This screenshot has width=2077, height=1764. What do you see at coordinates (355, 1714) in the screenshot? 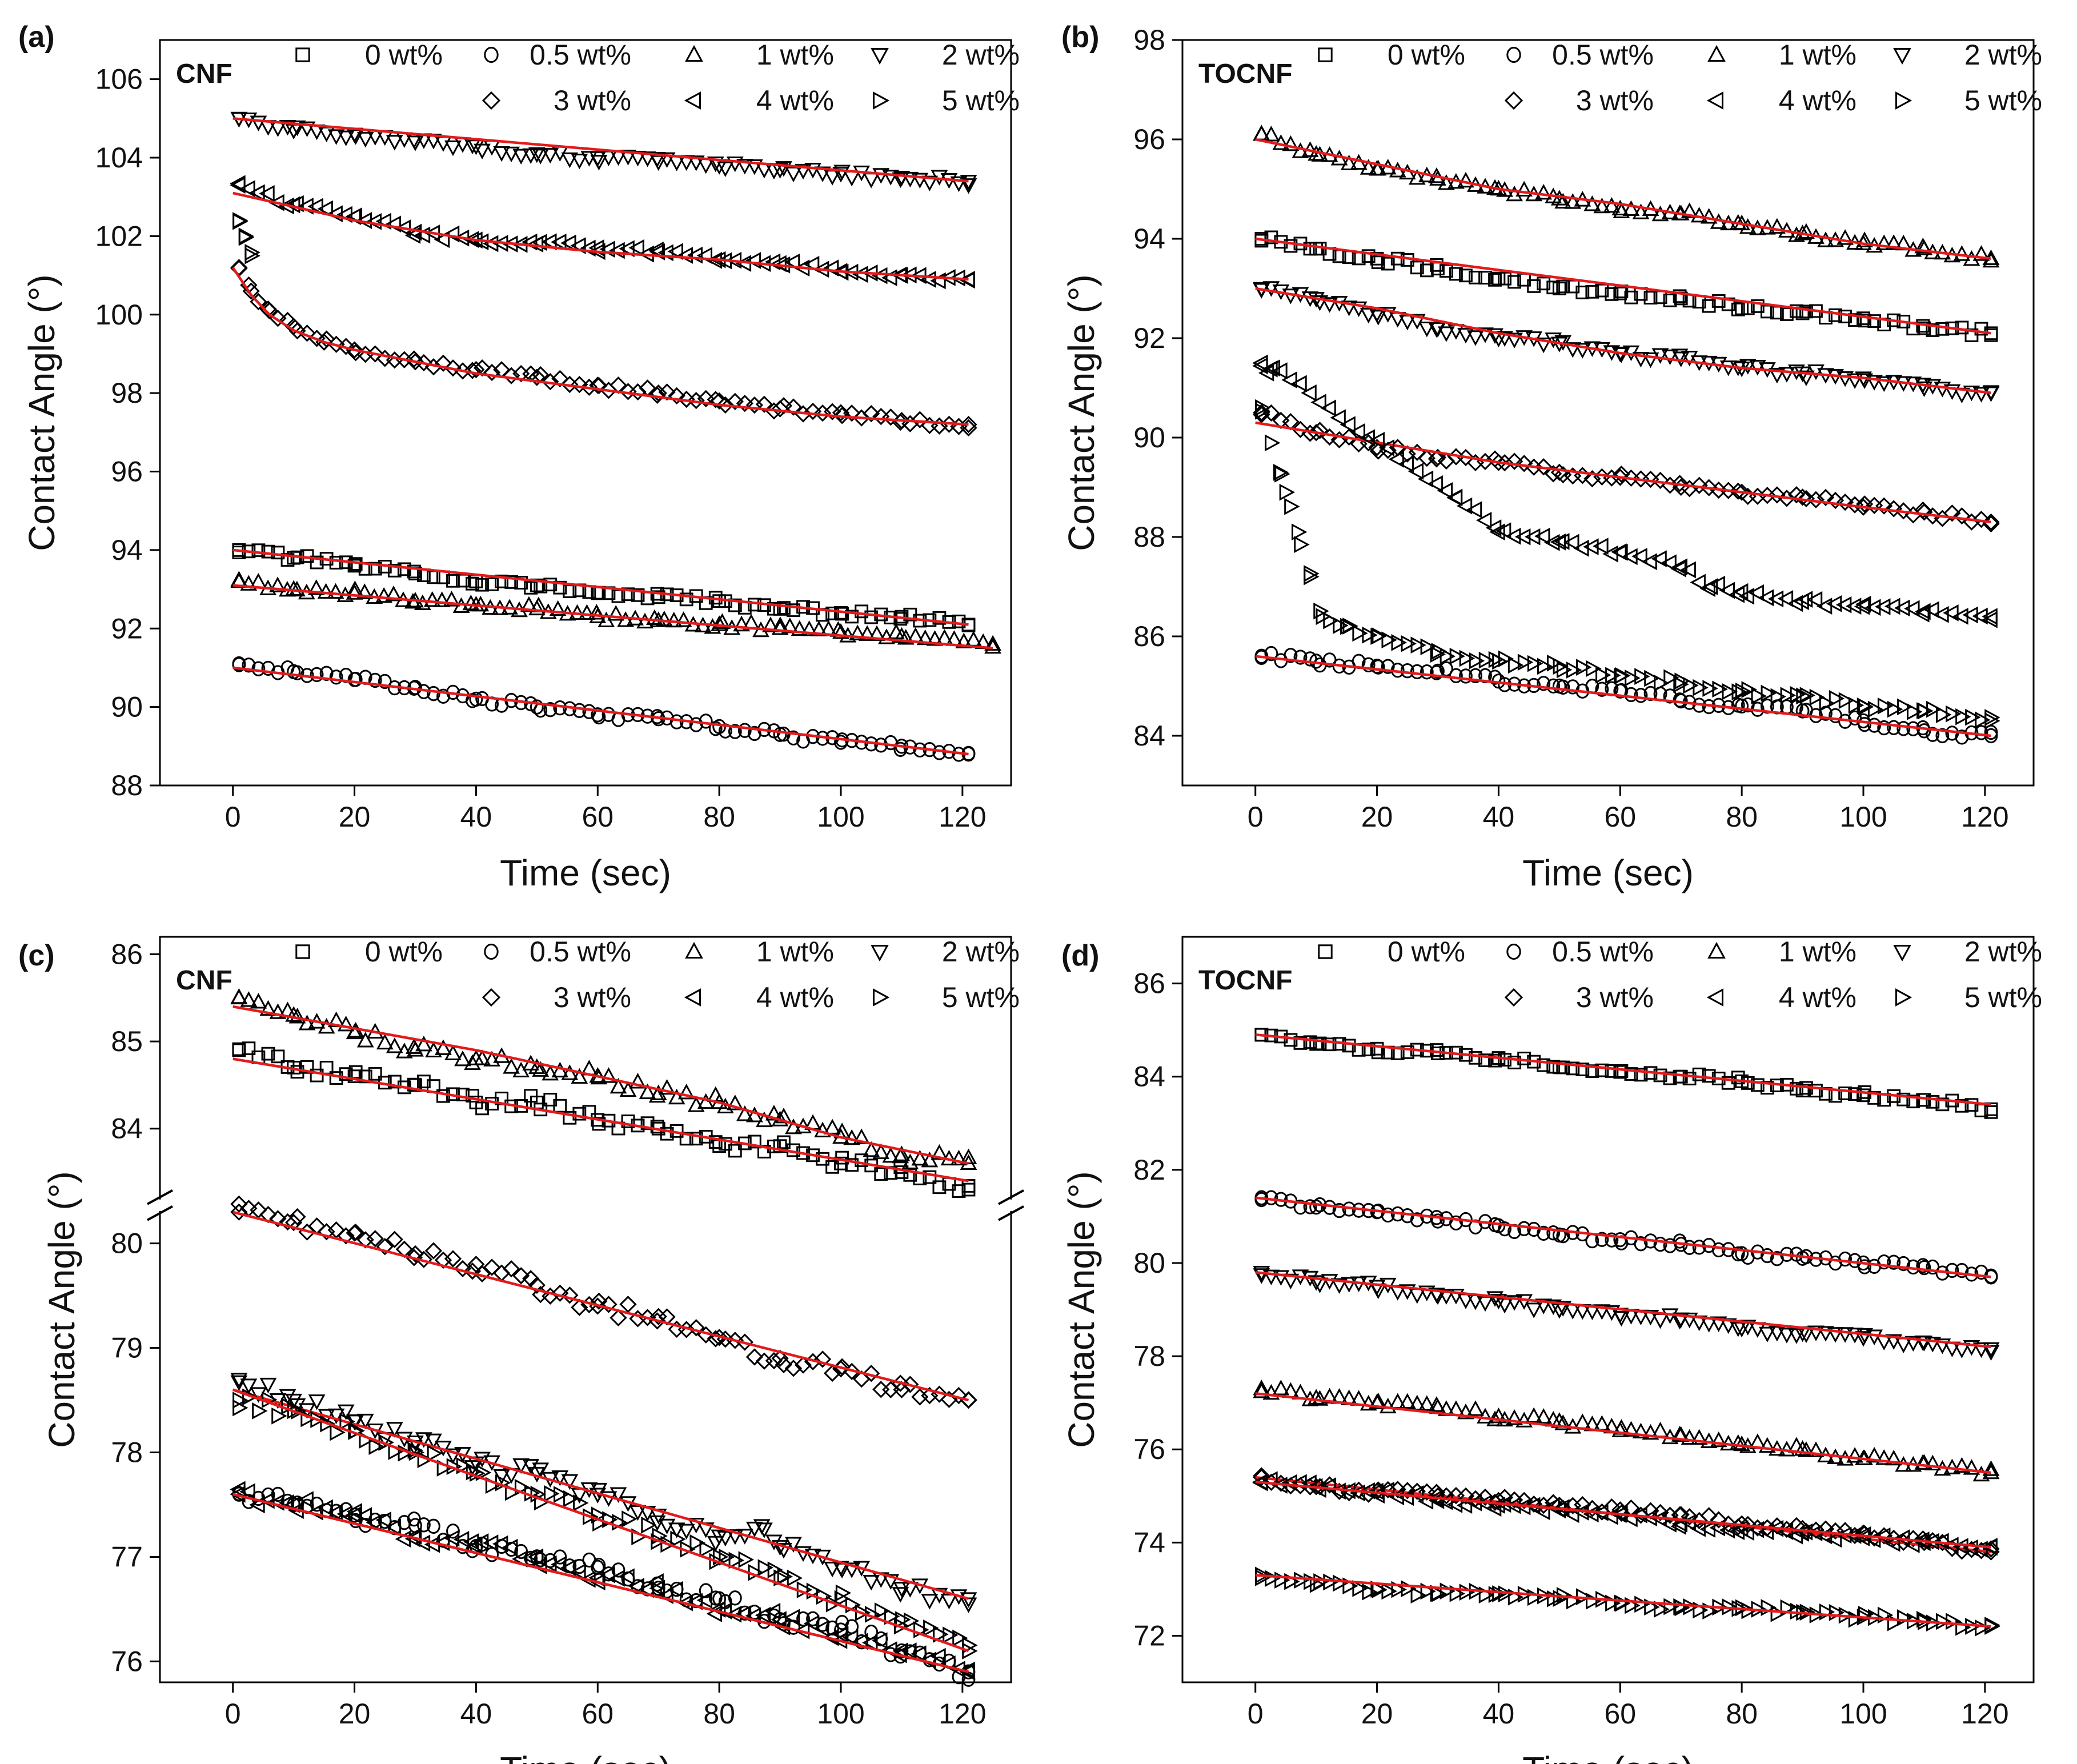
I see `x-tick-label: 20` at bounding box center [355, 1714].